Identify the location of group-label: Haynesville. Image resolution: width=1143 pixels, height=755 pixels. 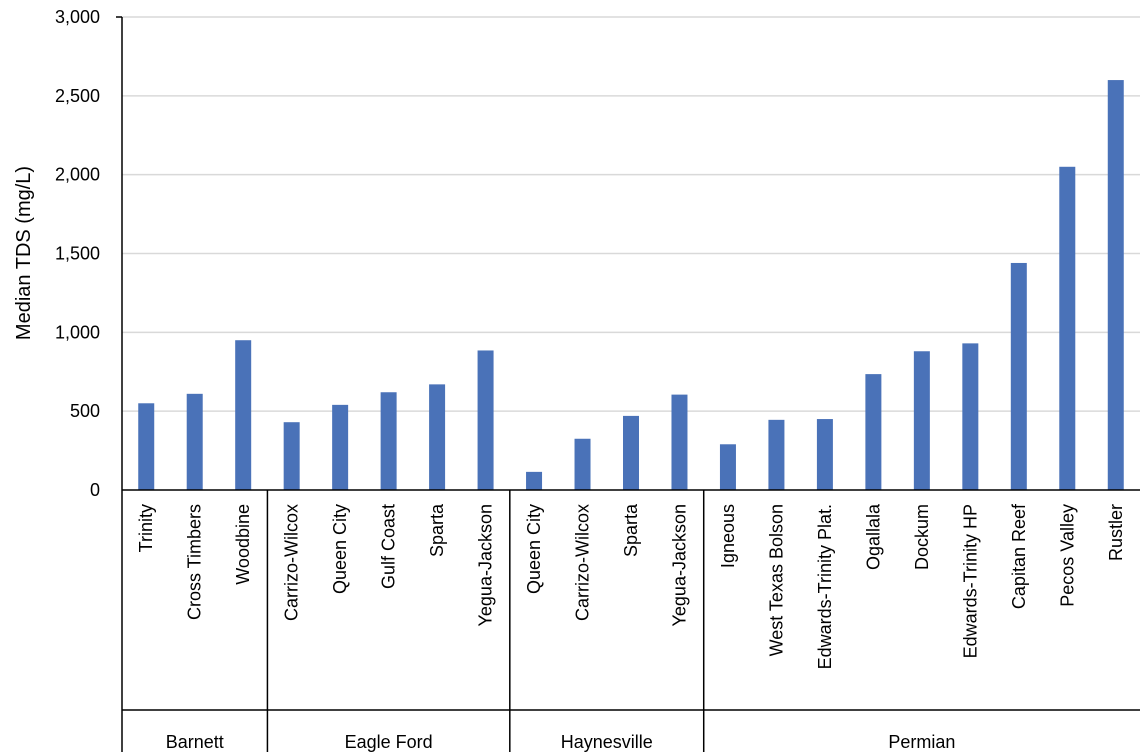
(607, 742).